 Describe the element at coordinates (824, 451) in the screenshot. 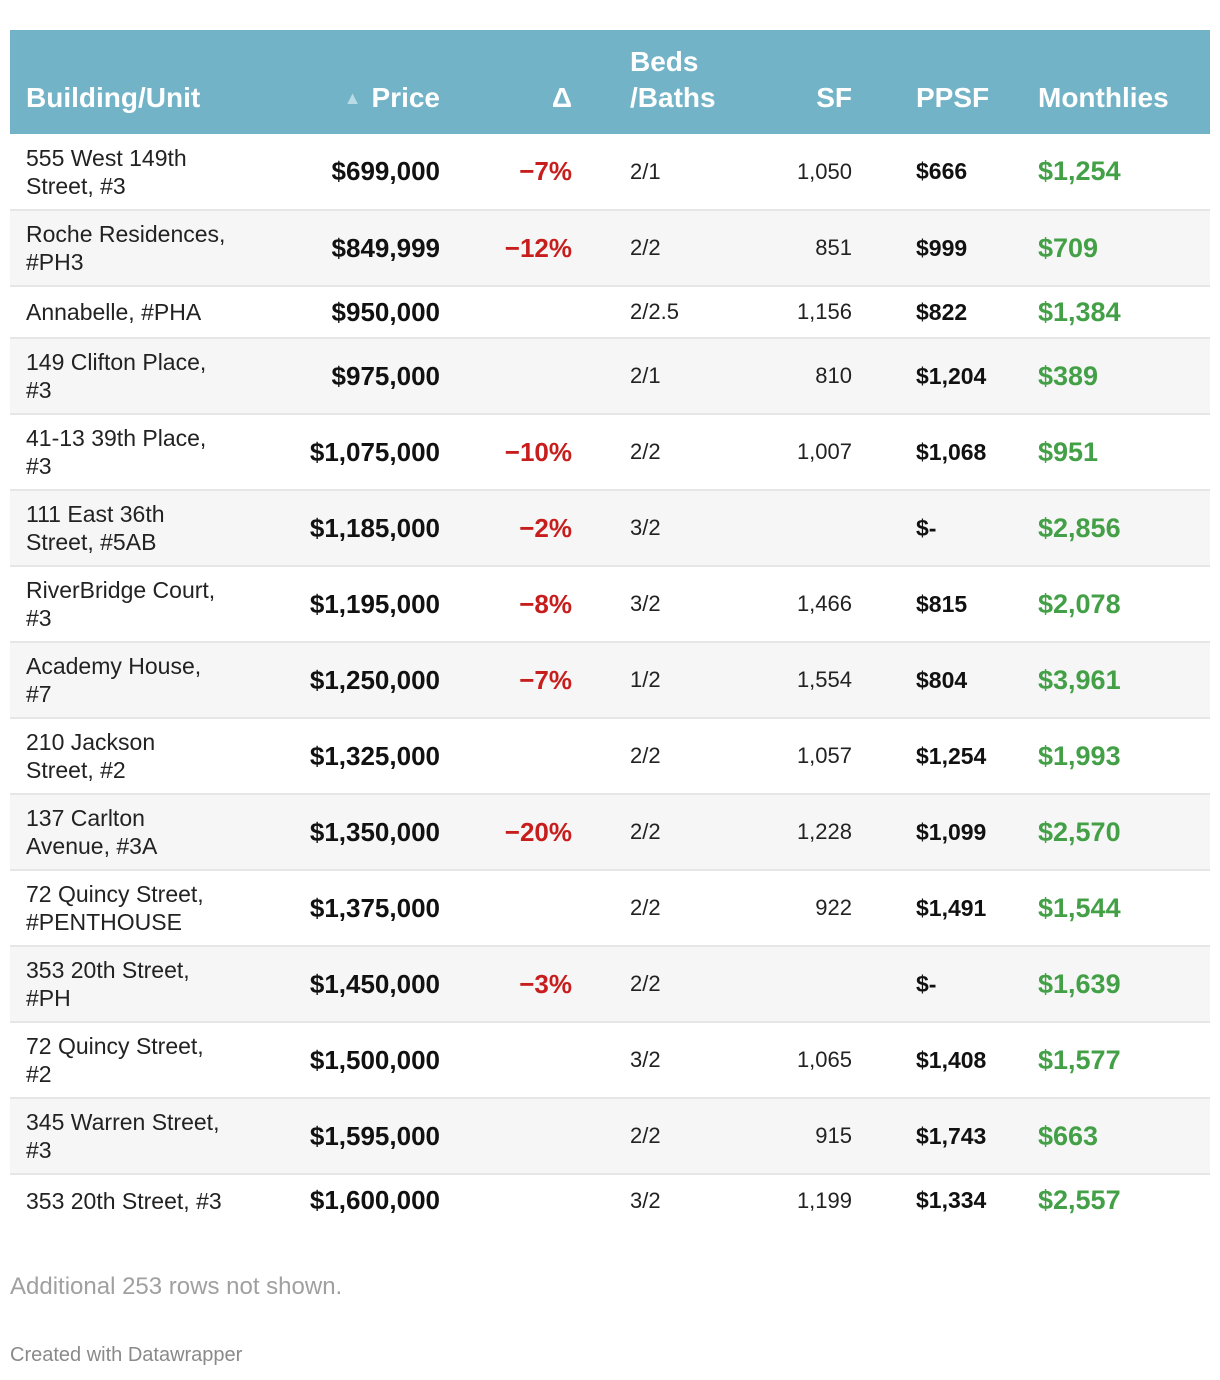

I see `cell-sf: 1,007` at that location.